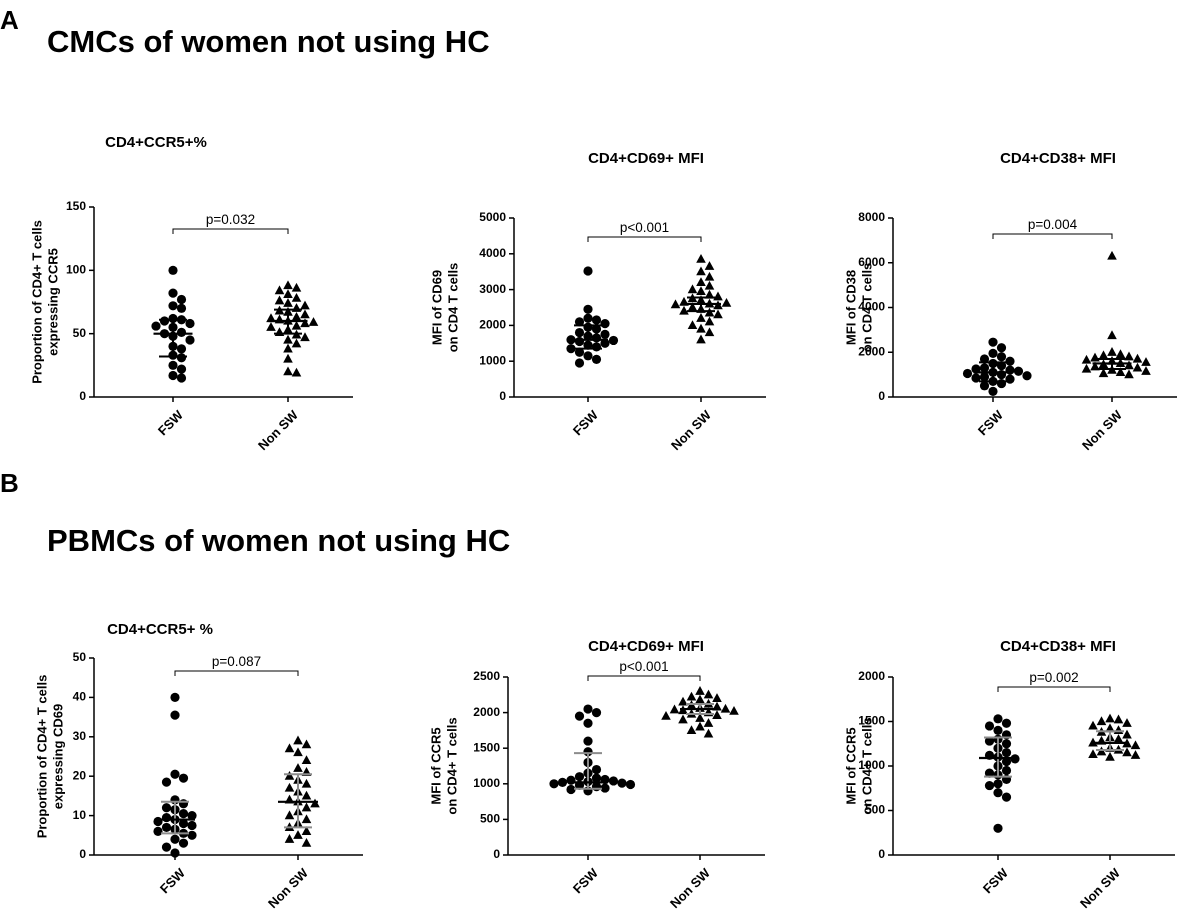 Image resolution: width=1193 pixels, height=913 pixels. What do you see at coordinates (452, 308) in the screenshot?
I see `y-axis-label: on CD4 T cells` at bounding box center [452, 308].